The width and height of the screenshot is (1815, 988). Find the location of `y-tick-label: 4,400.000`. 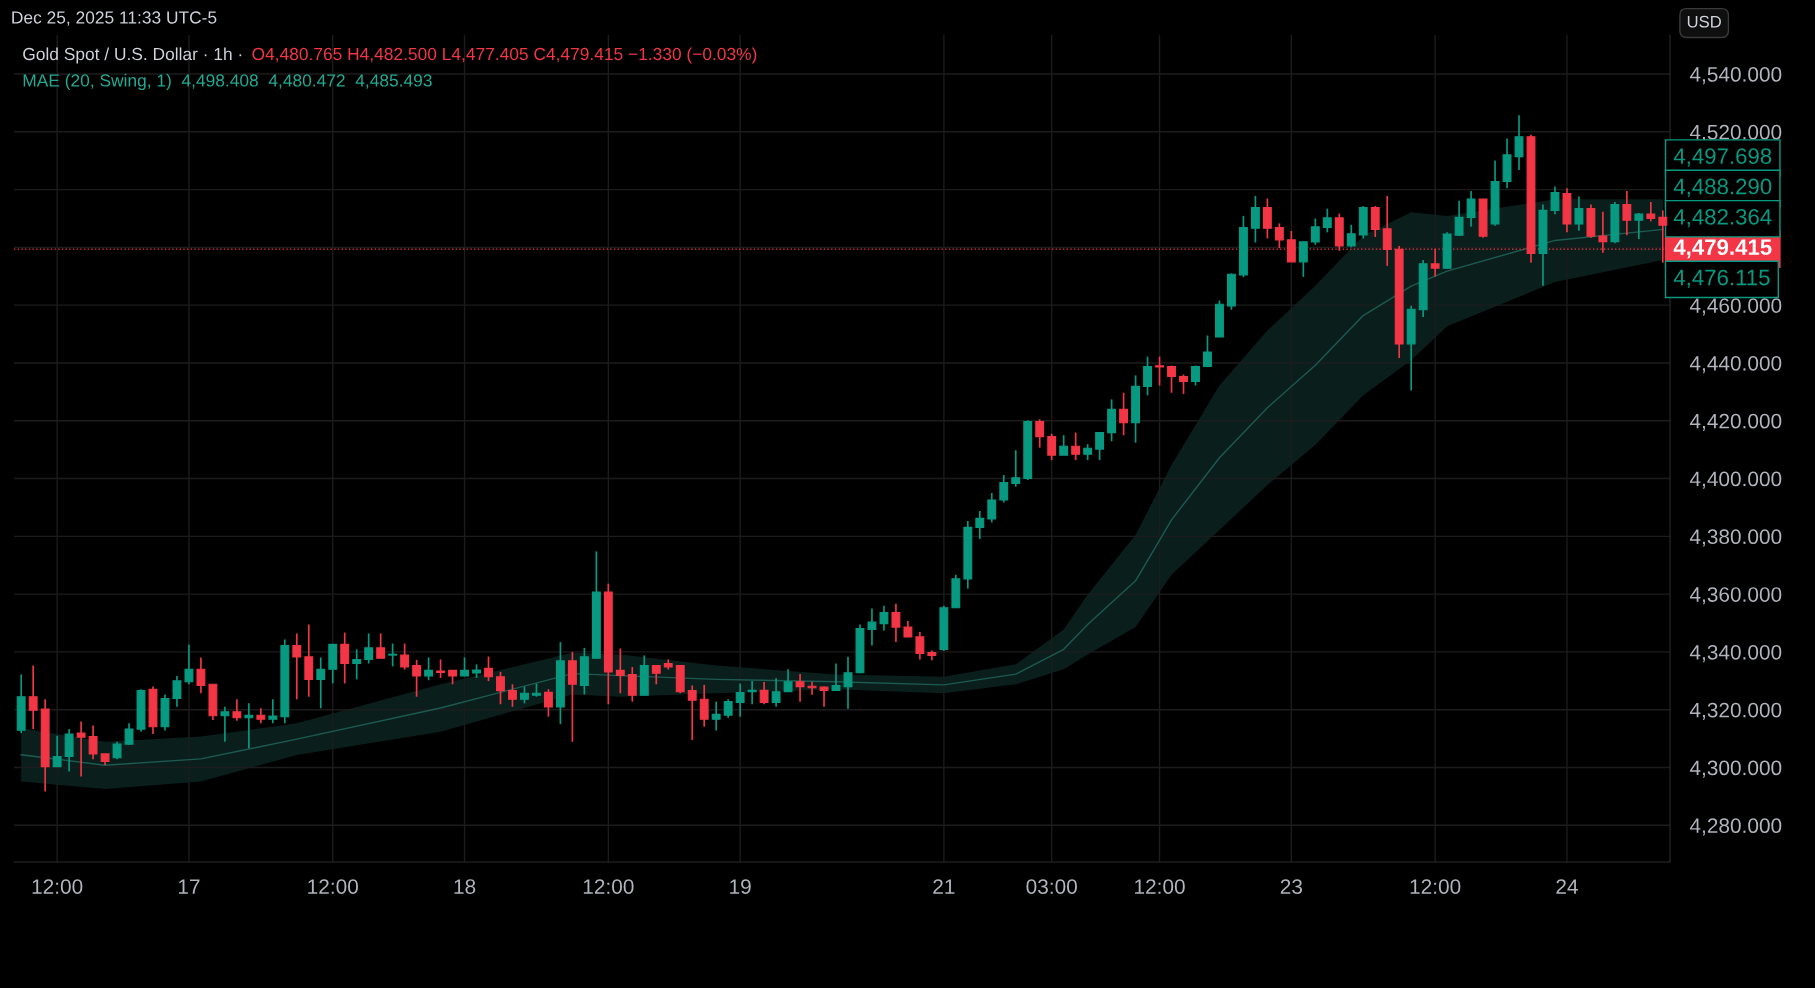

y-tick-label: 4,400.000 is located at coordinates (1735, 480).